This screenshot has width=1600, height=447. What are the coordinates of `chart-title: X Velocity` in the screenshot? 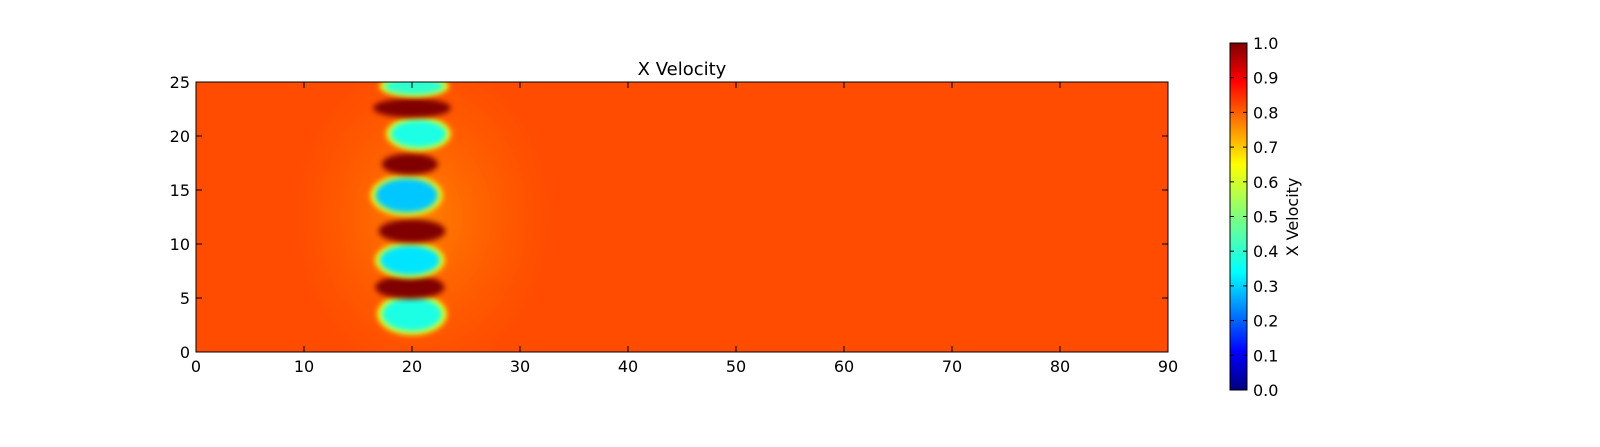 It's located at (682, 69).